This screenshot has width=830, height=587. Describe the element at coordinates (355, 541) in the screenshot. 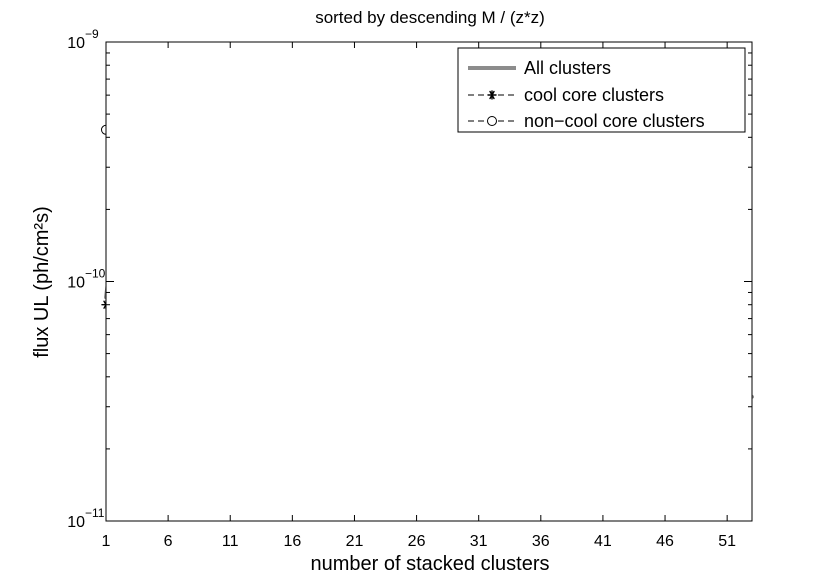

I see `x-tick-label: 21` at that location.